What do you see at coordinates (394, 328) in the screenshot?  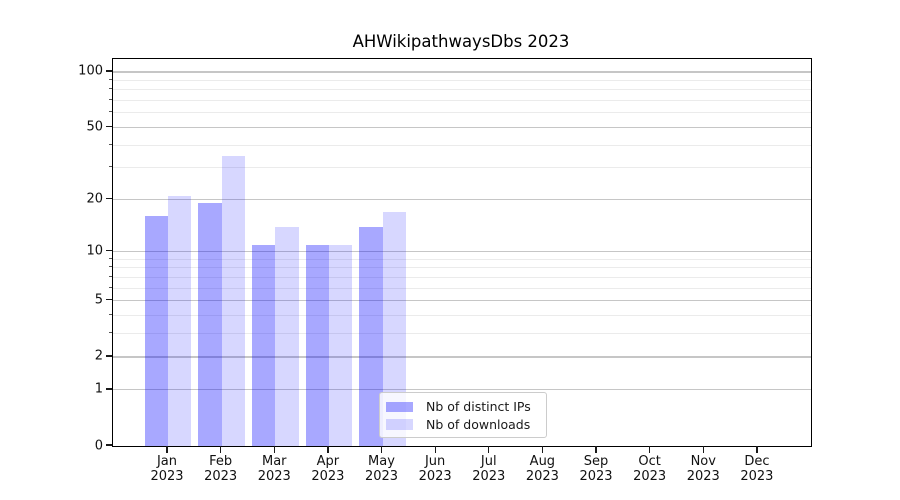 I see `bar-downloads-may` at bounding box center [394, 328].